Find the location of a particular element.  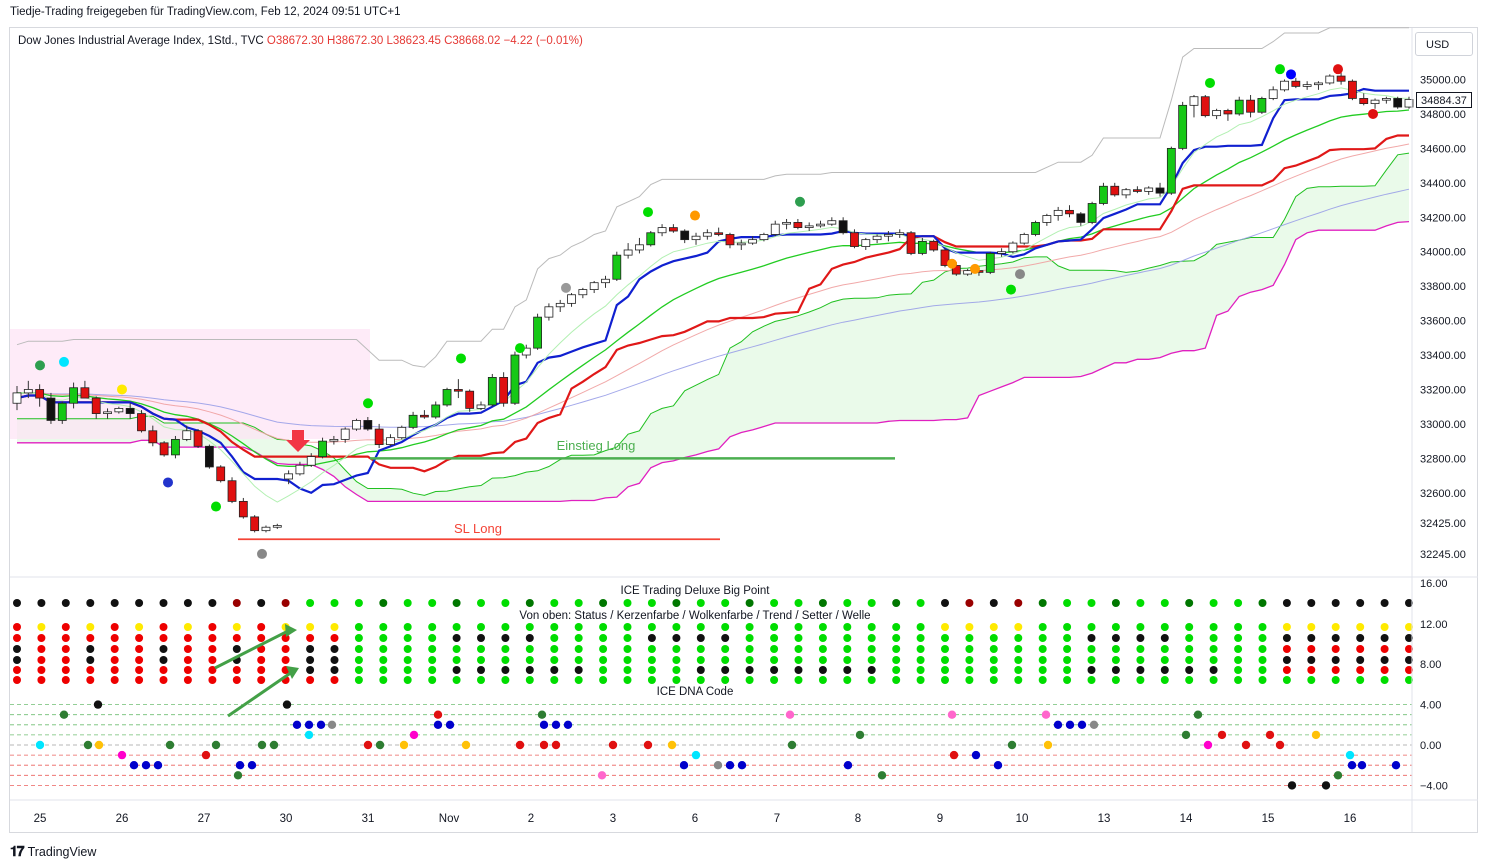

brand: 𝟏𝟕 TradingView is located at coordinates (53, 851).